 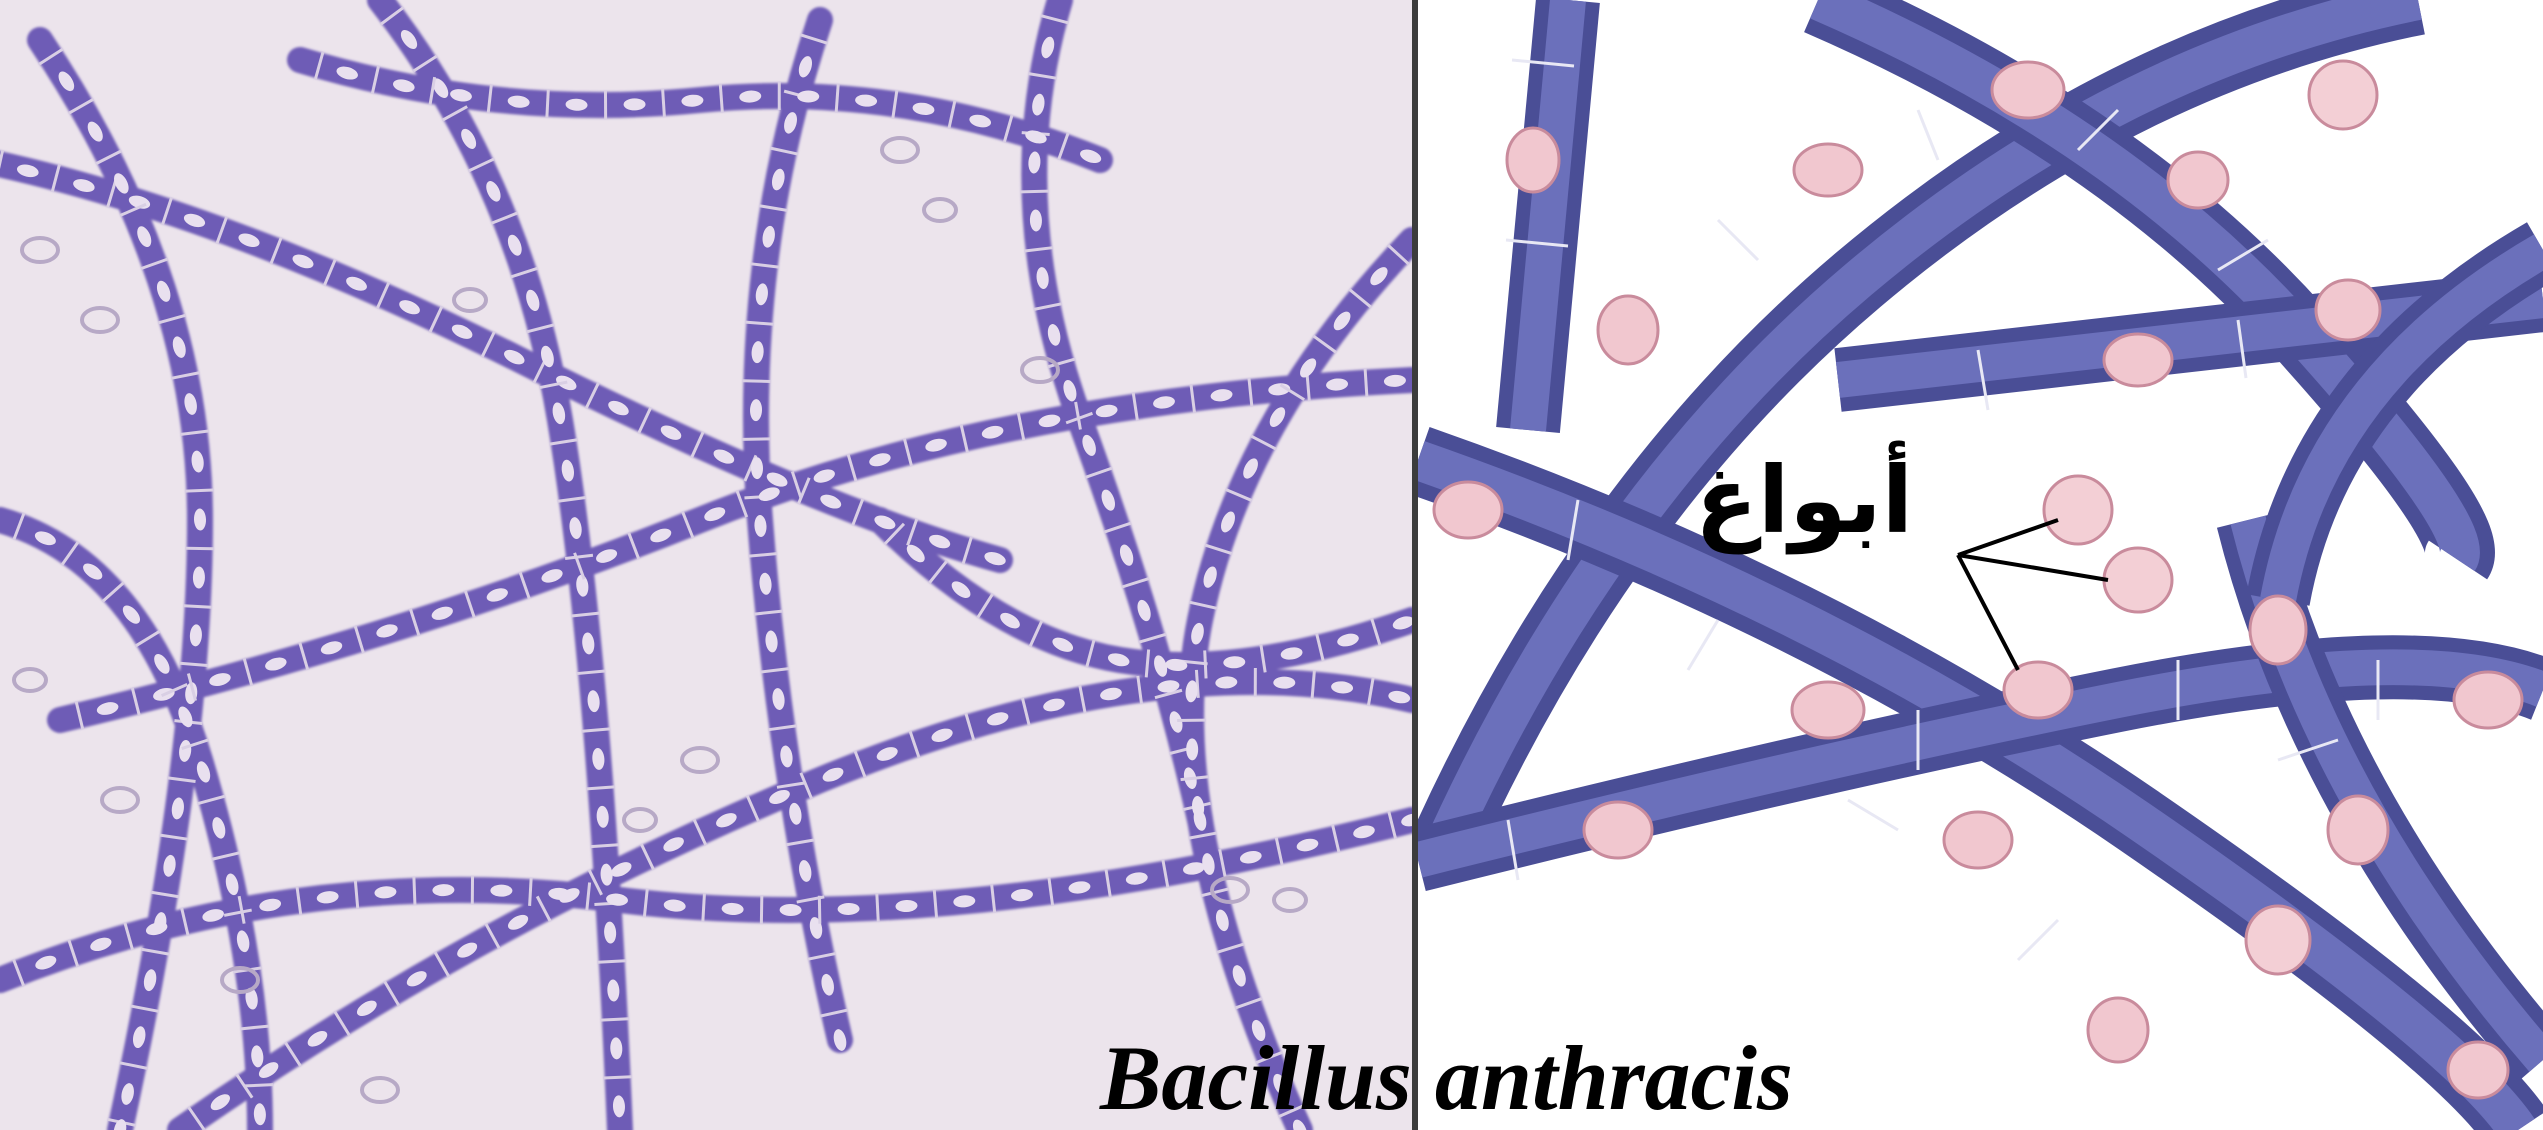 I want to click on spores-label: أبواغ, so click(x=1804, y=500).